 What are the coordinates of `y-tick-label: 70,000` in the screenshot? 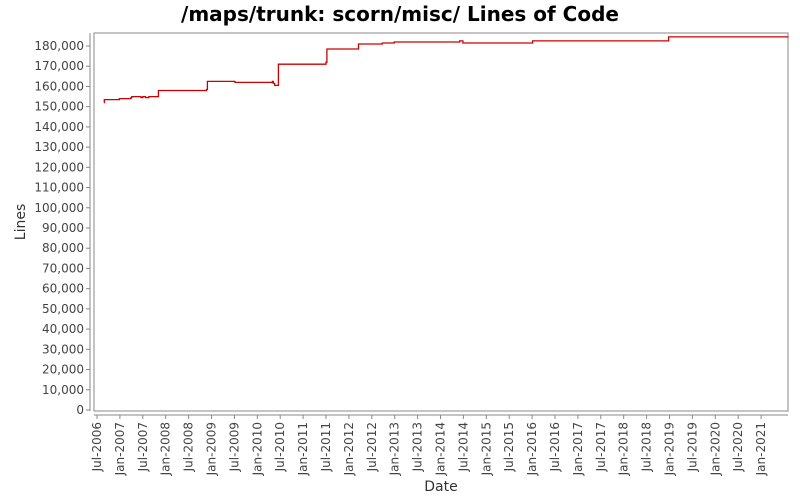 It's located at (63, 268).